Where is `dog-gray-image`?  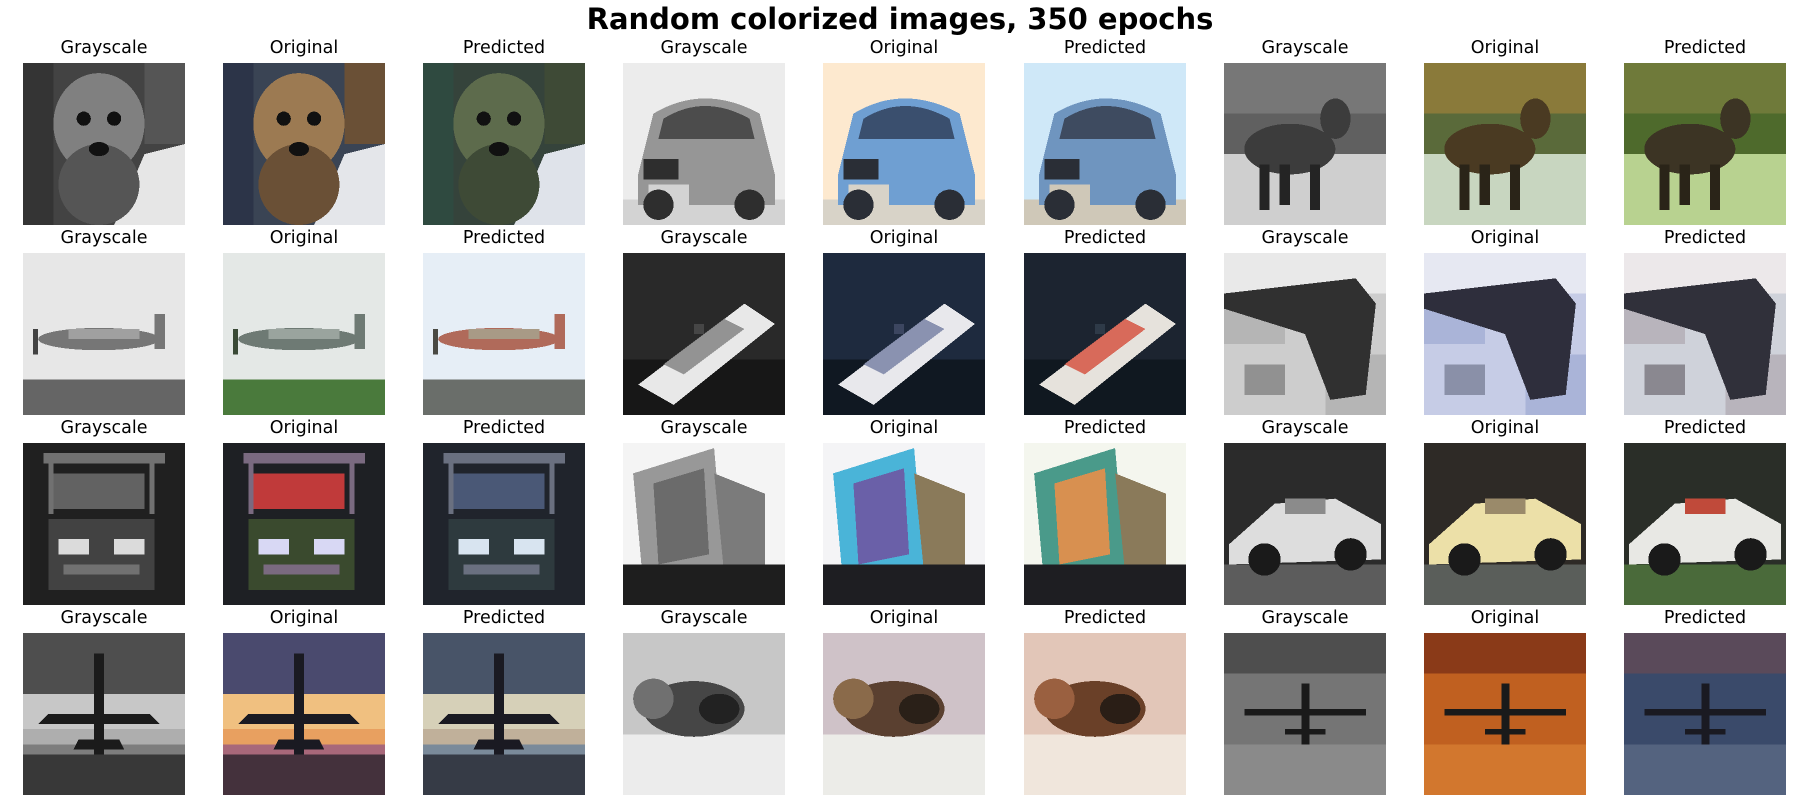 dog-gray-image is located at coordinates (104, 144).